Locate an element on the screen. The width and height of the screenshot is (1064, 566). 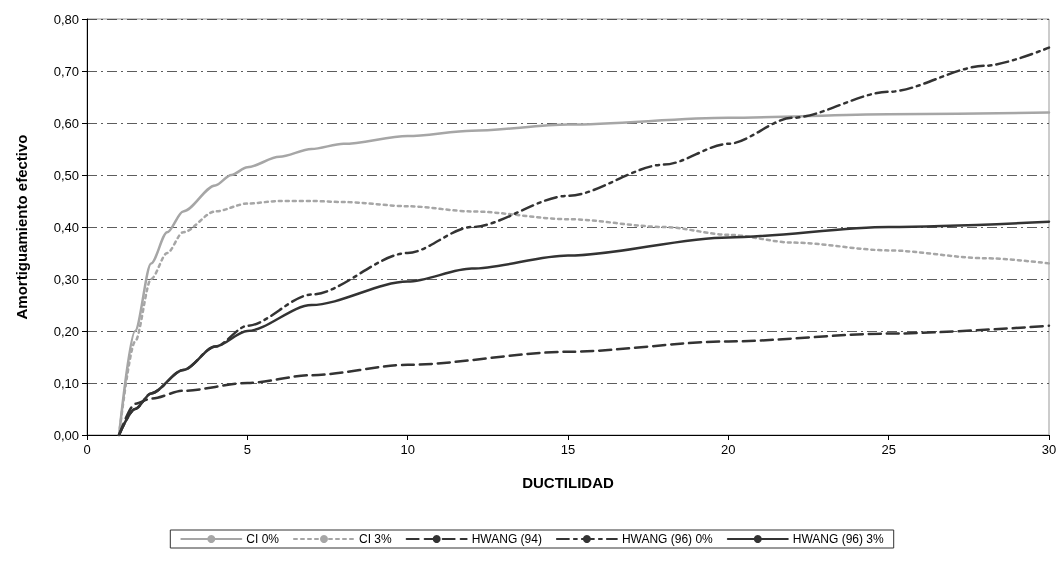
y-tick-label: 0,00 is located at coordinates (66, 435).